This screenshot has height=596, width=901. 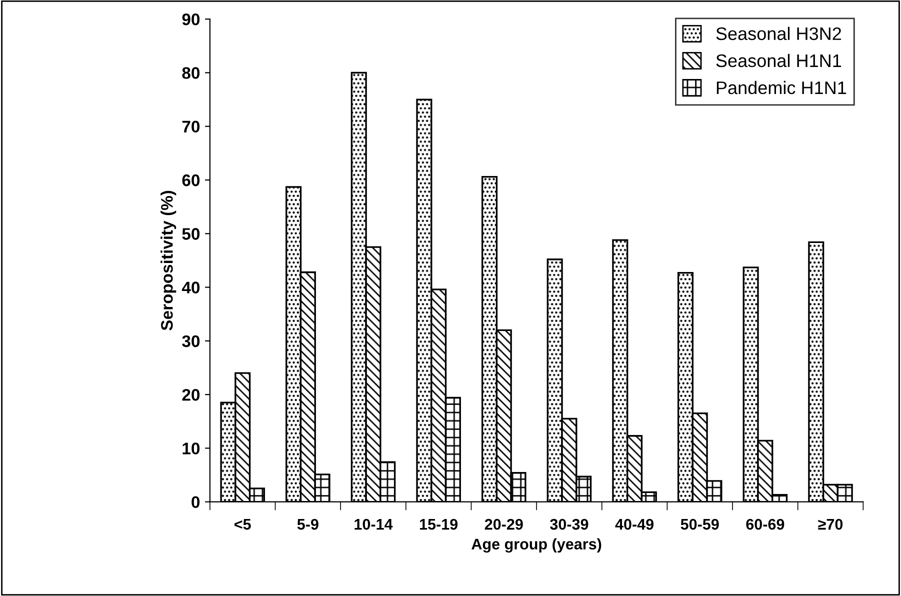 What do you see at coordinates (373, 524) in the screenshot?
I see `x-tick-label: 10-14` at bounding box center [373, 524].